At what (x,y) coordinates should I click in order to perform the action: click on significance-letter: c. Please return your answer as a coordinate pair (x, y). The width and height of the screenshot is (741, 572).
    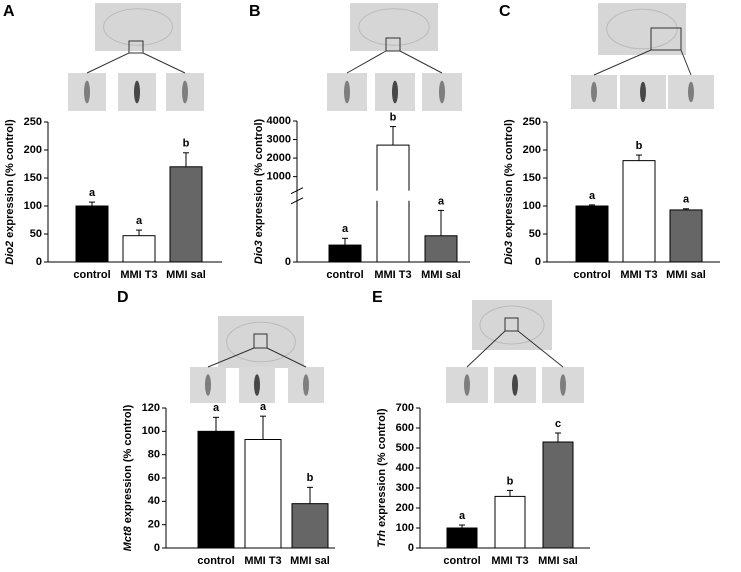
    Looking at the image, I should click on (558, 424).